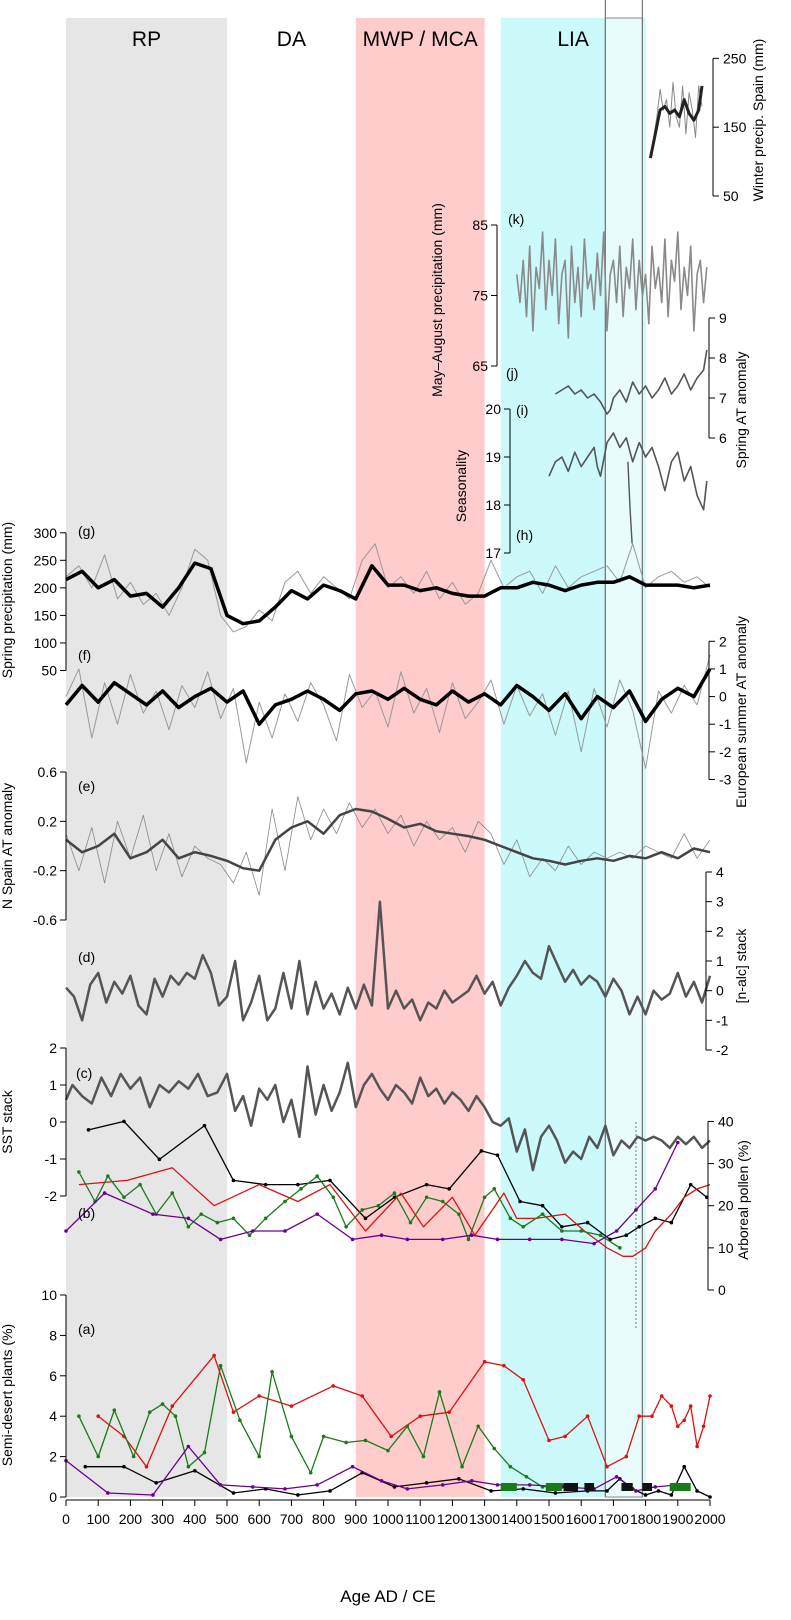 This screenshot has width=791, height=1620. I want to click on y-tick-label: 150, so click(735, 127).